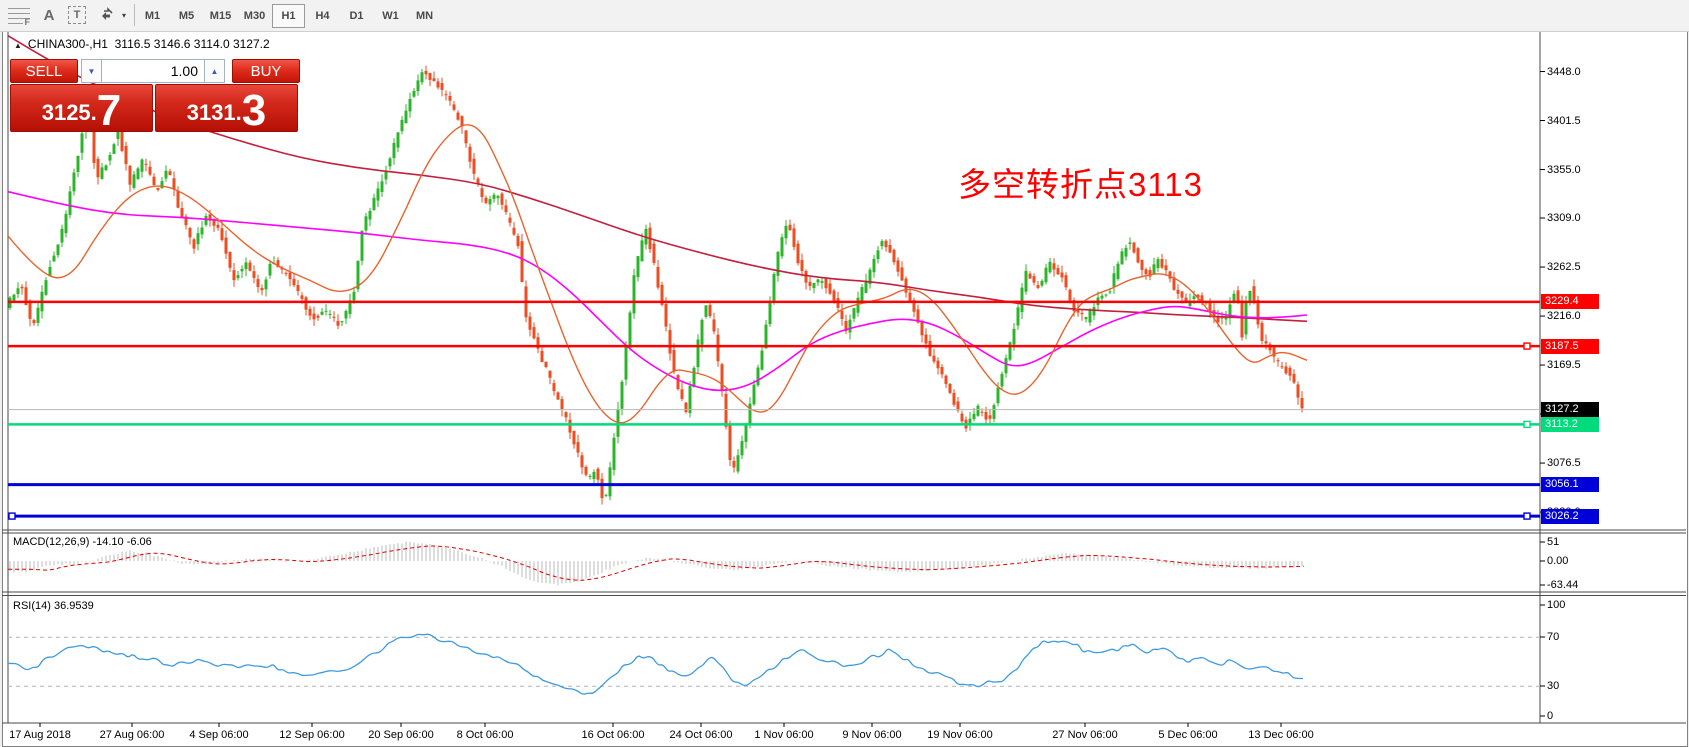 This screenshot has width=1689, height=747. What do you see at coordinates (18, 45) in the screenshot?
I see `collapse-triangle-icon: ▲` at bounding box center [18, 45].